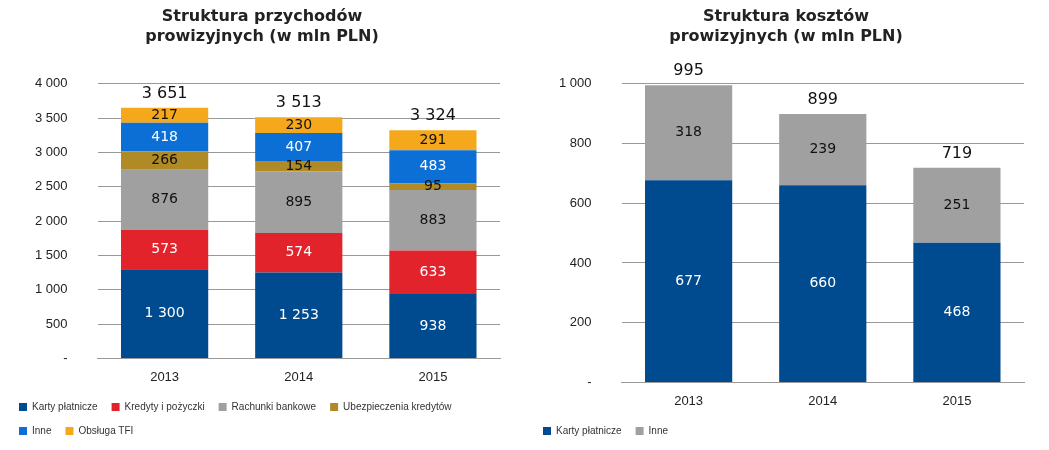  Describe the element at coordinates (51, 186) in the screenshot. I see `y-tick-label: 2 500` at that location.